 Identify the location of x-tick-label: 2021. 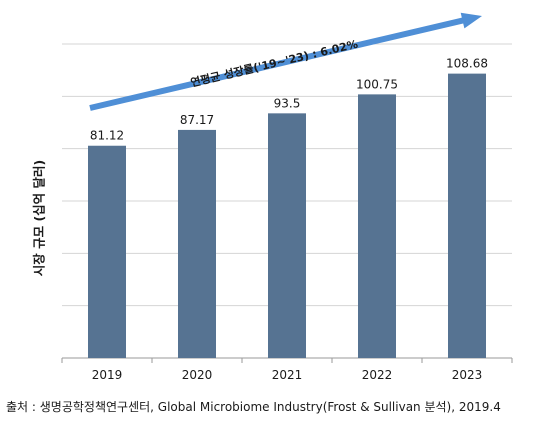
(287, 375).